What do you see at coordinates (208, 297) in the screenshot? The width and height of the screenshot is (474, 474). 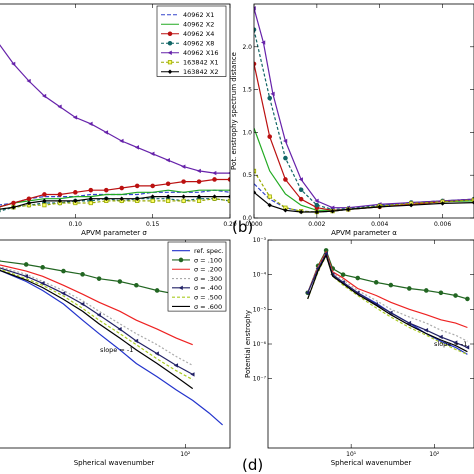 I see `legend-entry: σ = .500` at bounding box center [208, 297].